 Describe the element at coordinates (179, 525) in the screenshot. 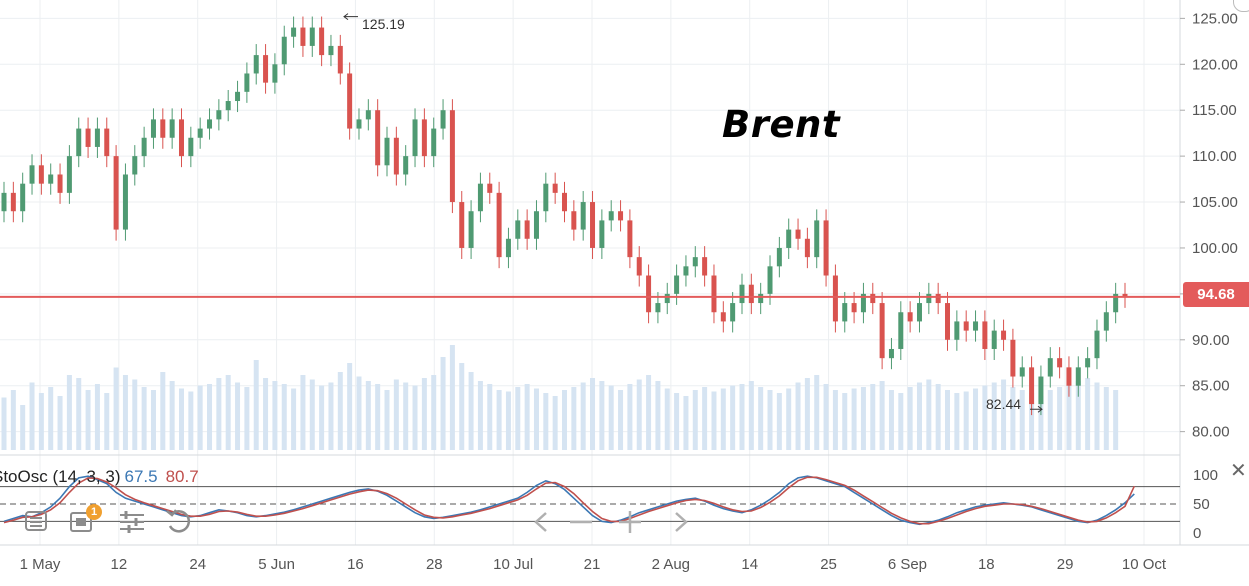

I see `undo-icon` at that location.